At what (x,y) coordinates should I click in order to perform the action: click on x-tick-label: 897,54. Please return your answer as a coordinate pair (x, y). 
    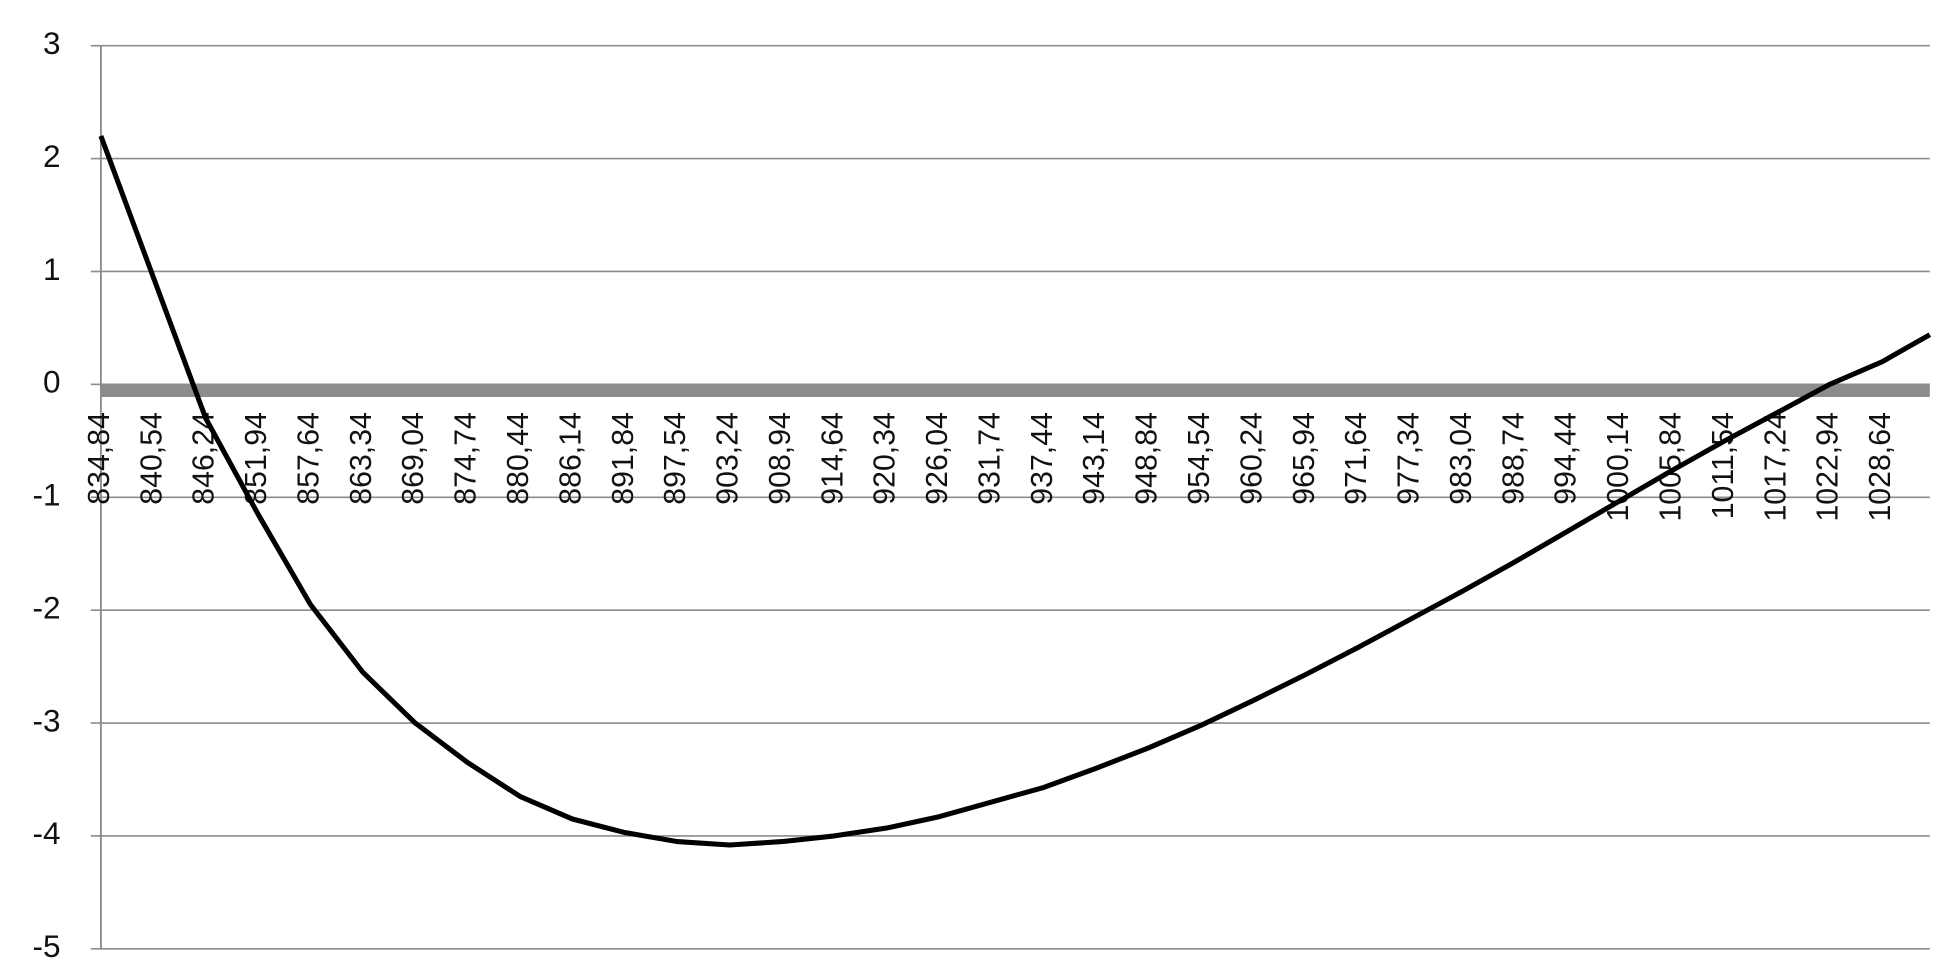
    Looking at the image, I should click on (675, 458).